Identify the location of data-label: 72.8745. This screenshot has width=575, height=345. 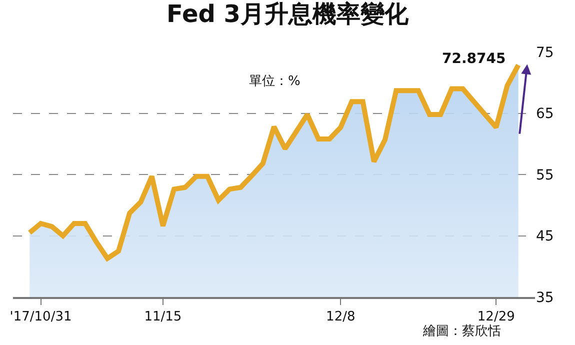
(474, 59).